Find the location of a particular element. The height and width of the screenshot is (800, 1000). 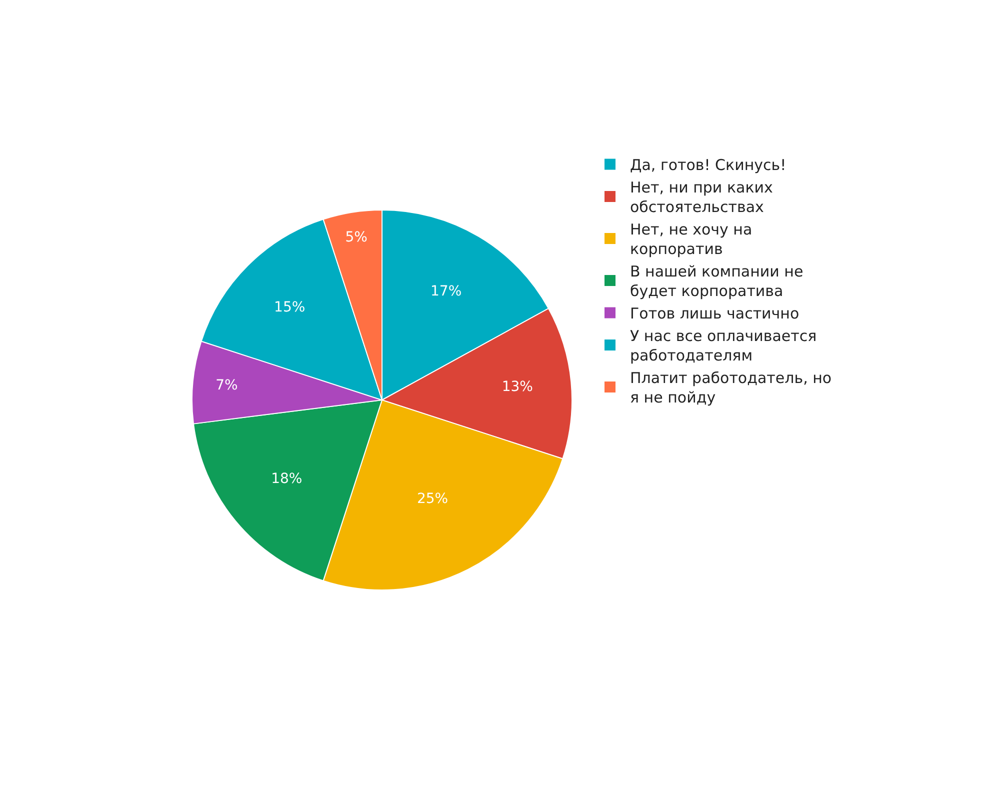

data-label: 18% is located at coordinates (286, 478).